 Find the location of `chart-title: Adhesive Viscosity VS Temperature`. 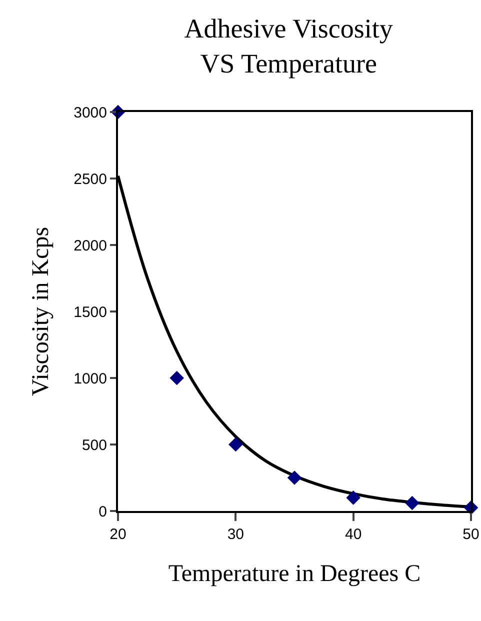

chart-title: Adhesive Viscosity VS Temperature is located at coordinates (289, 45).